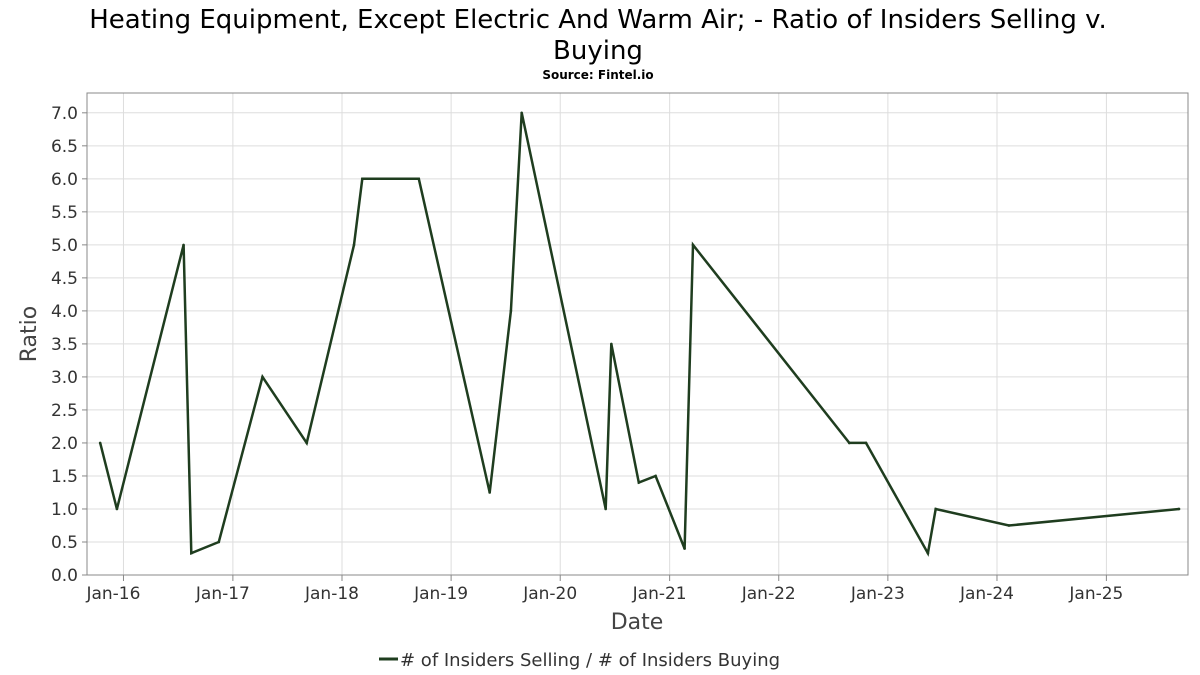 Image resolution: width=1200 pixels, height=675 pixels. I want to click on y-tick-label: 5.5, so click(64, 213).